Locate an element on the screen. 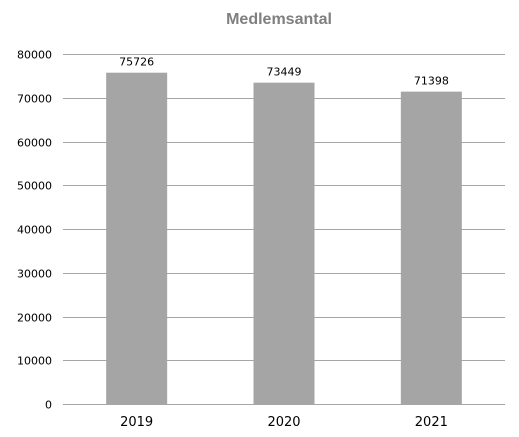 The width and height of the screenshot is (519, 437). data-label-2021: 71398 is located at coordinates (431, 81).